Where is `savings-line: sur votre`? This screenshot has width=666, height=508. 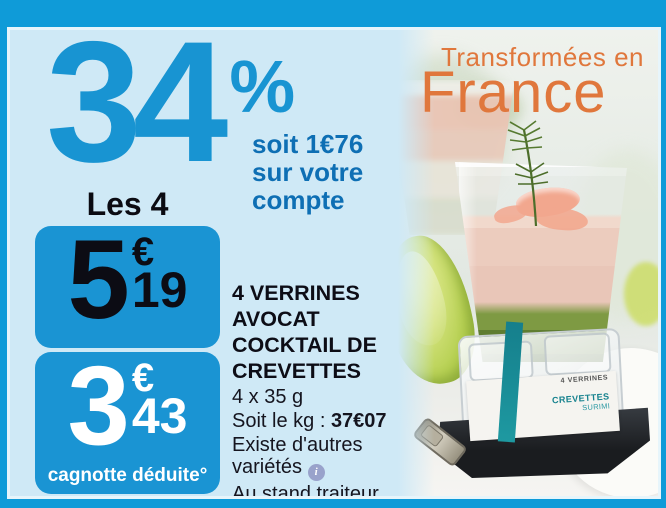 savings-line: sur votre is located at coordinates (308, 172).